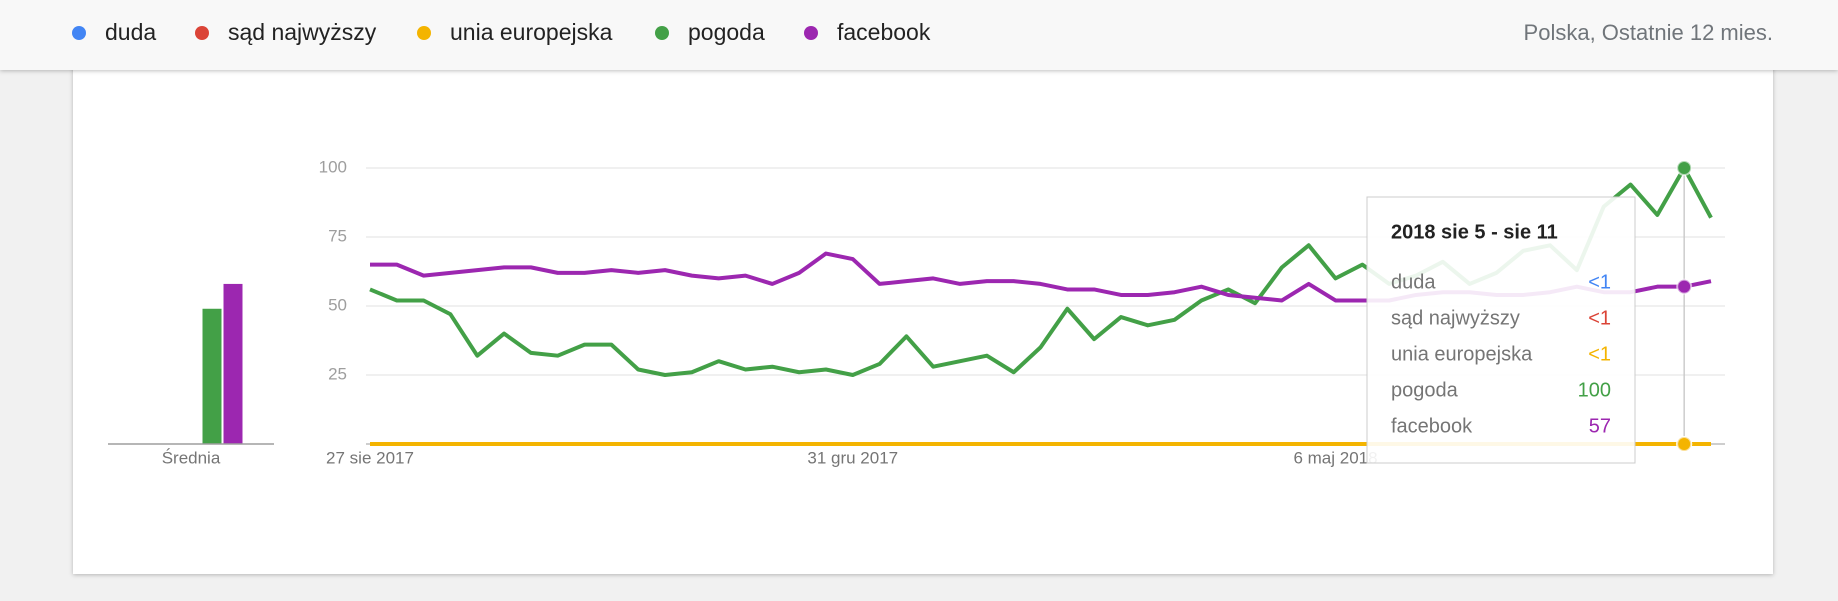 The height and width of the screenshot is (601, 1838). Describe the element at coordinates (1600, 426) in the screenshot. I see `tooltip-value: 57` at that location.